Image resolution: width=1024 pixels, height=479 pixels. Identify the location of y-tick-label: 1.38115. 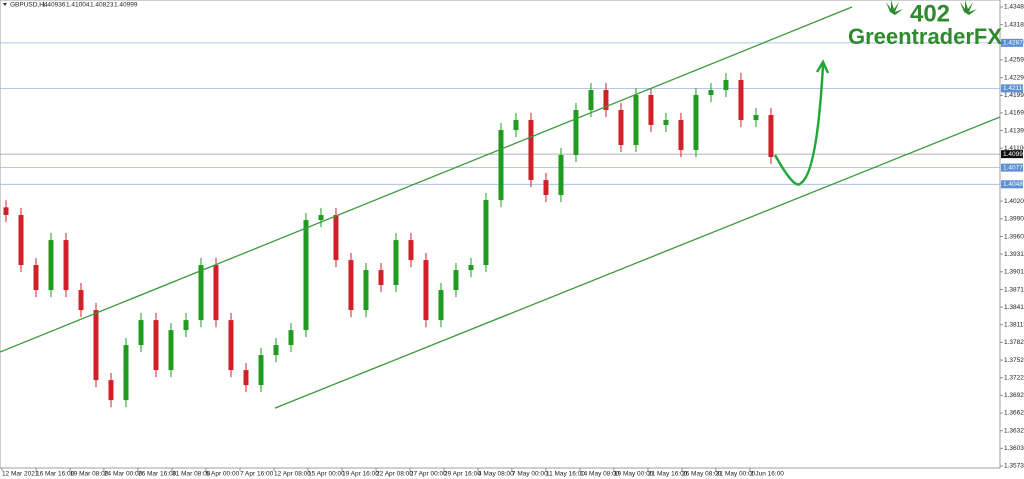
(1014, 325).